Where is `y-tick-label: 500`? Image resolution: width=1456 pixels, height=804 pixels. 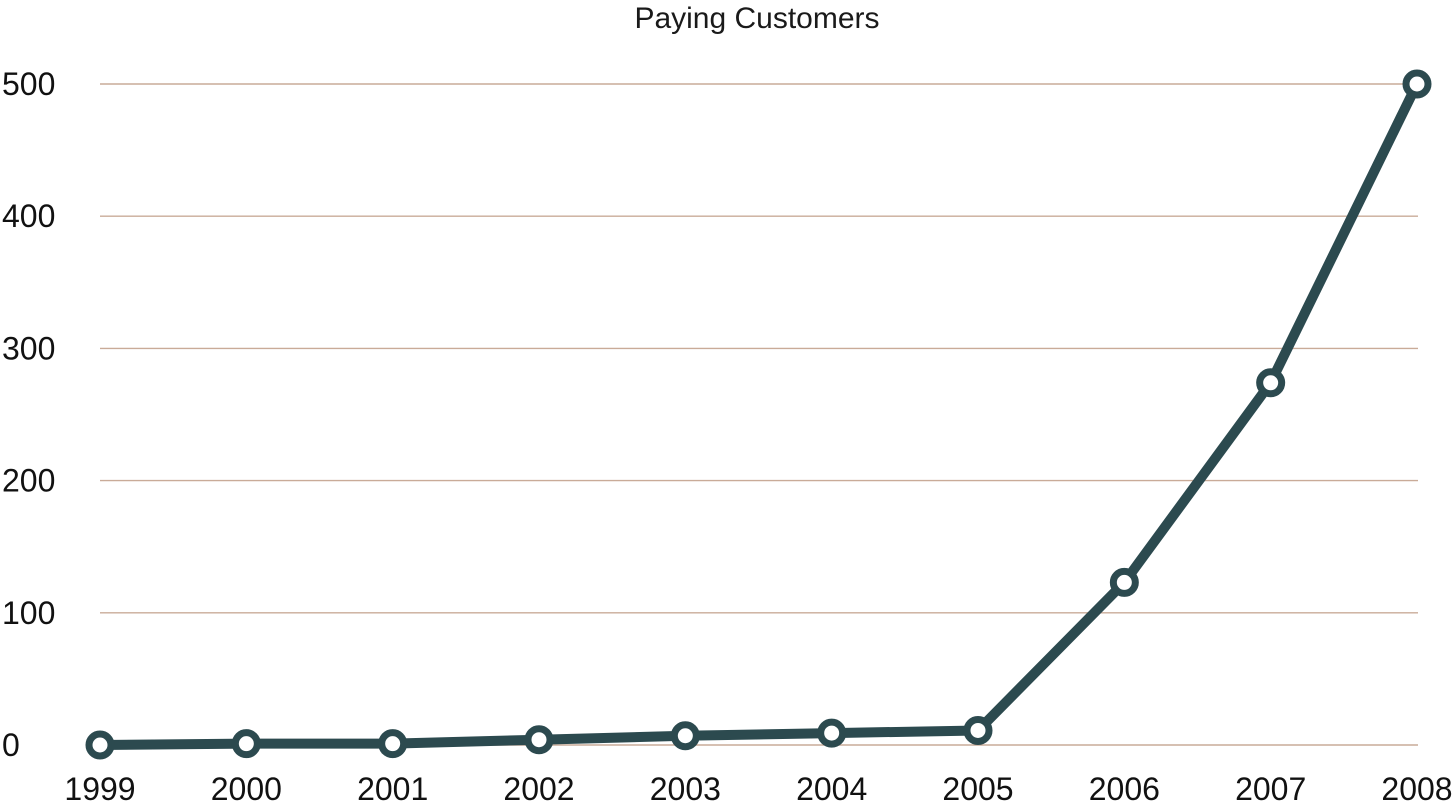
y-tick-label: 500 is located at coordinates (28, 84).